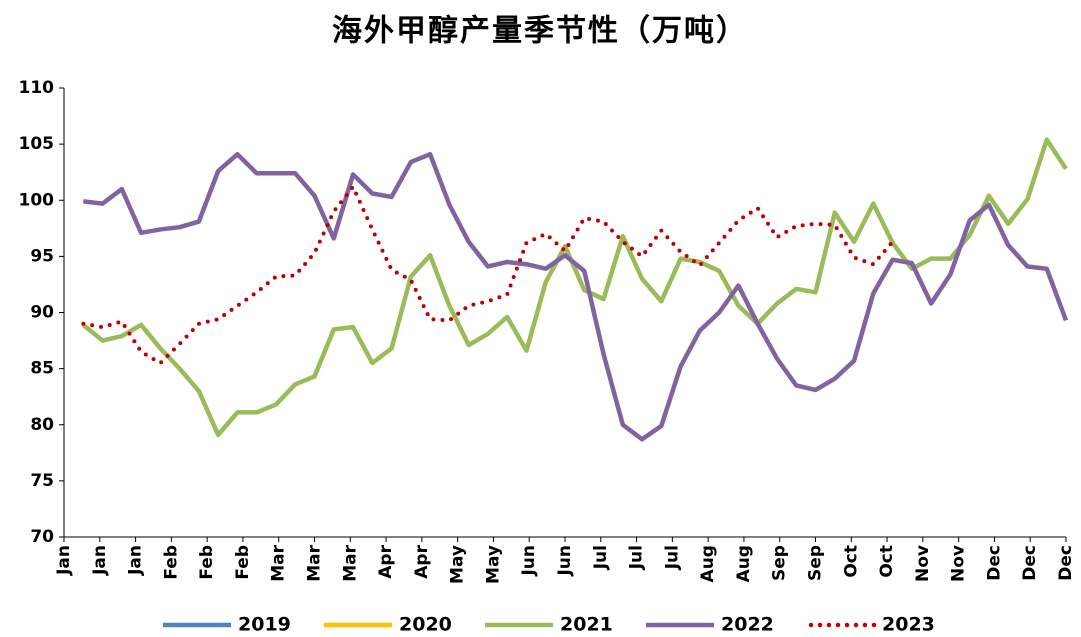  What do you see at coordinates (549, 625) in the screenshot?
I see `legend-item: 2021` at bounding box center [549, 625].